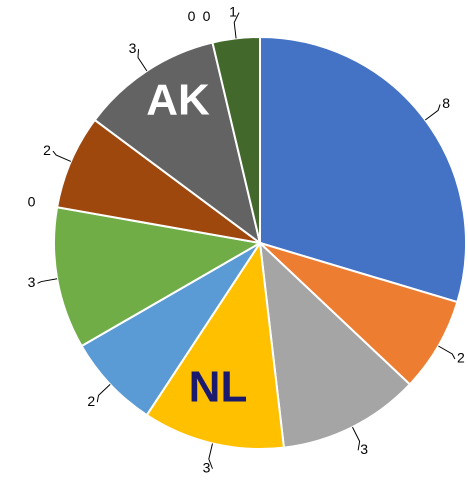 The width and height of the screenshot is (468, 502). What do you see at coordinates (233, 11) in the screenshot?
I see `data-label: 1` at bounding box center [233, 11].